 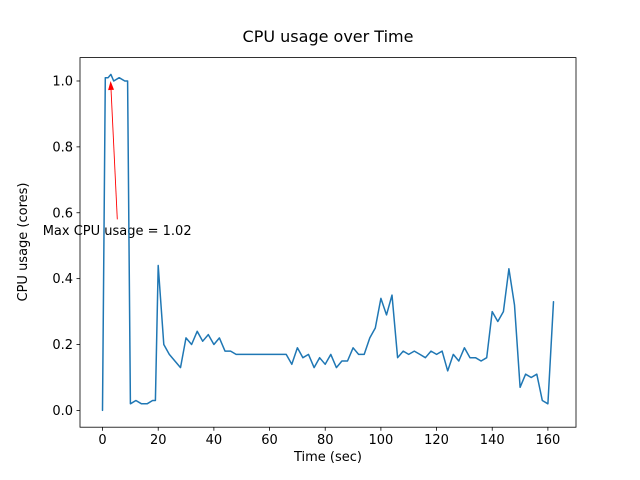 I want to click on x-tick-label: 160, so click(x=547, y=440).